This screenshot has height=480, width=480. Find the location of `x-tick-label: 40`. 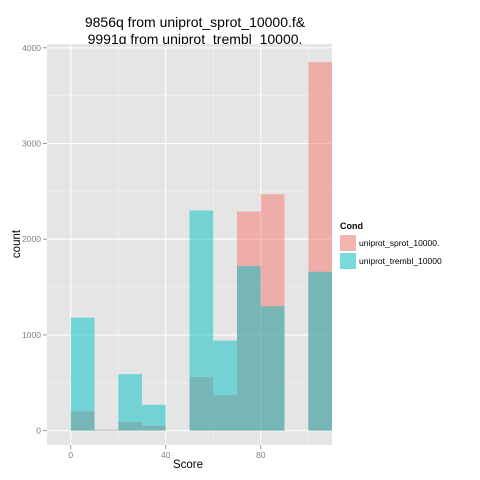

x-tick-label: 40 is located at coordinates (166, 455).